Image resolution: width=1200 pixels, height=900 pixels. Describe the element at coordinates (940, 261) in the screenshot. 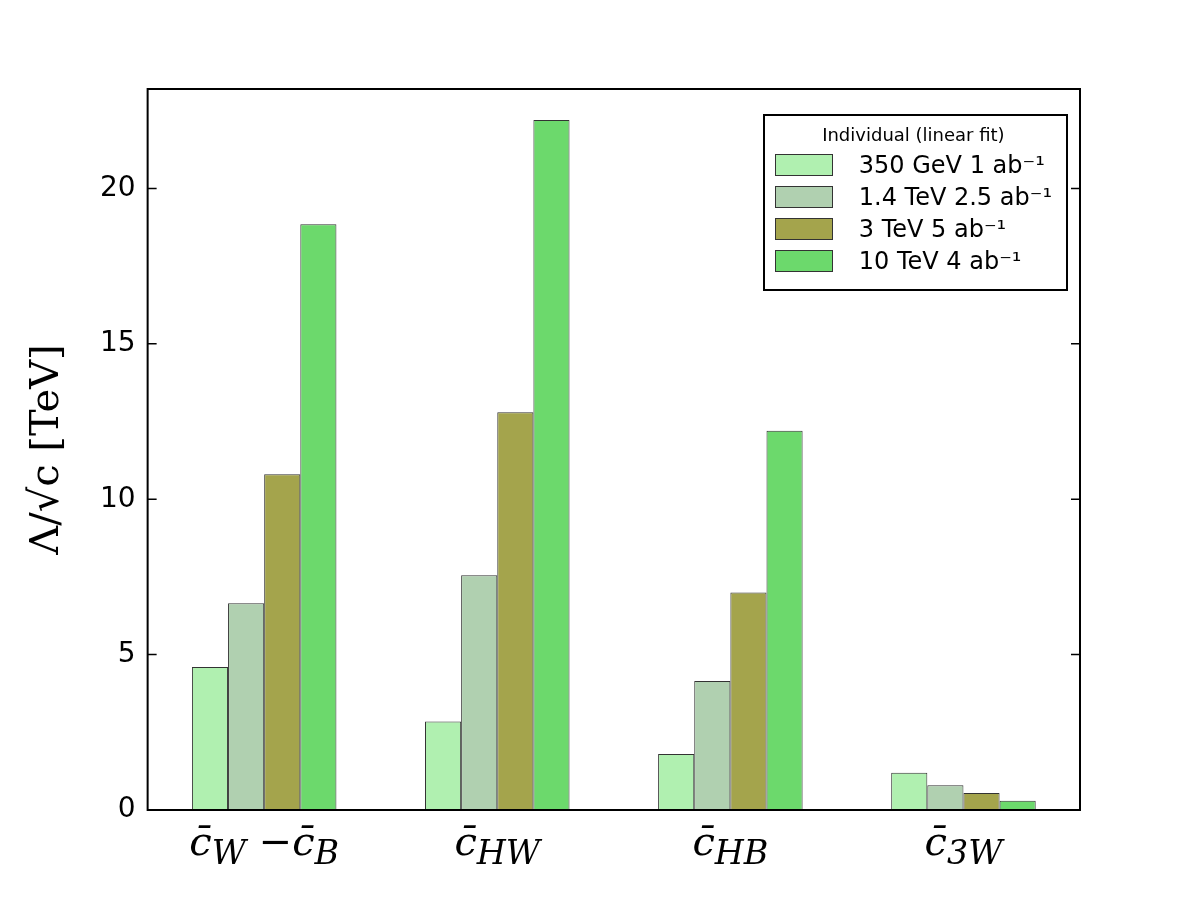

I see `legend-label: 10 TeV 4 ab⁻¹` at that location.